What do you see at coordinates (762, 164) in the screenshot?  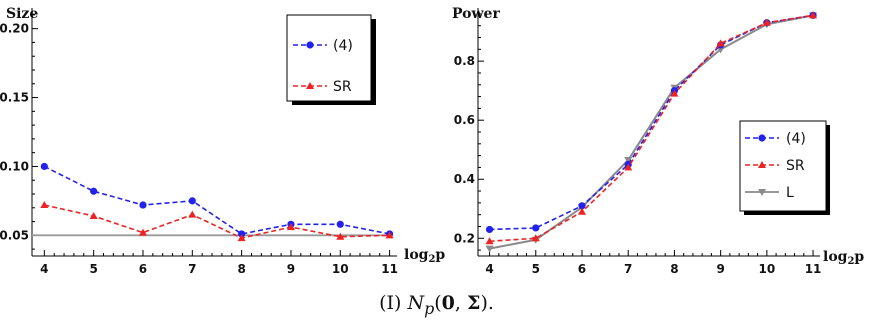 I see `power-legend-marker-sr` at bounding box center [762, 164].